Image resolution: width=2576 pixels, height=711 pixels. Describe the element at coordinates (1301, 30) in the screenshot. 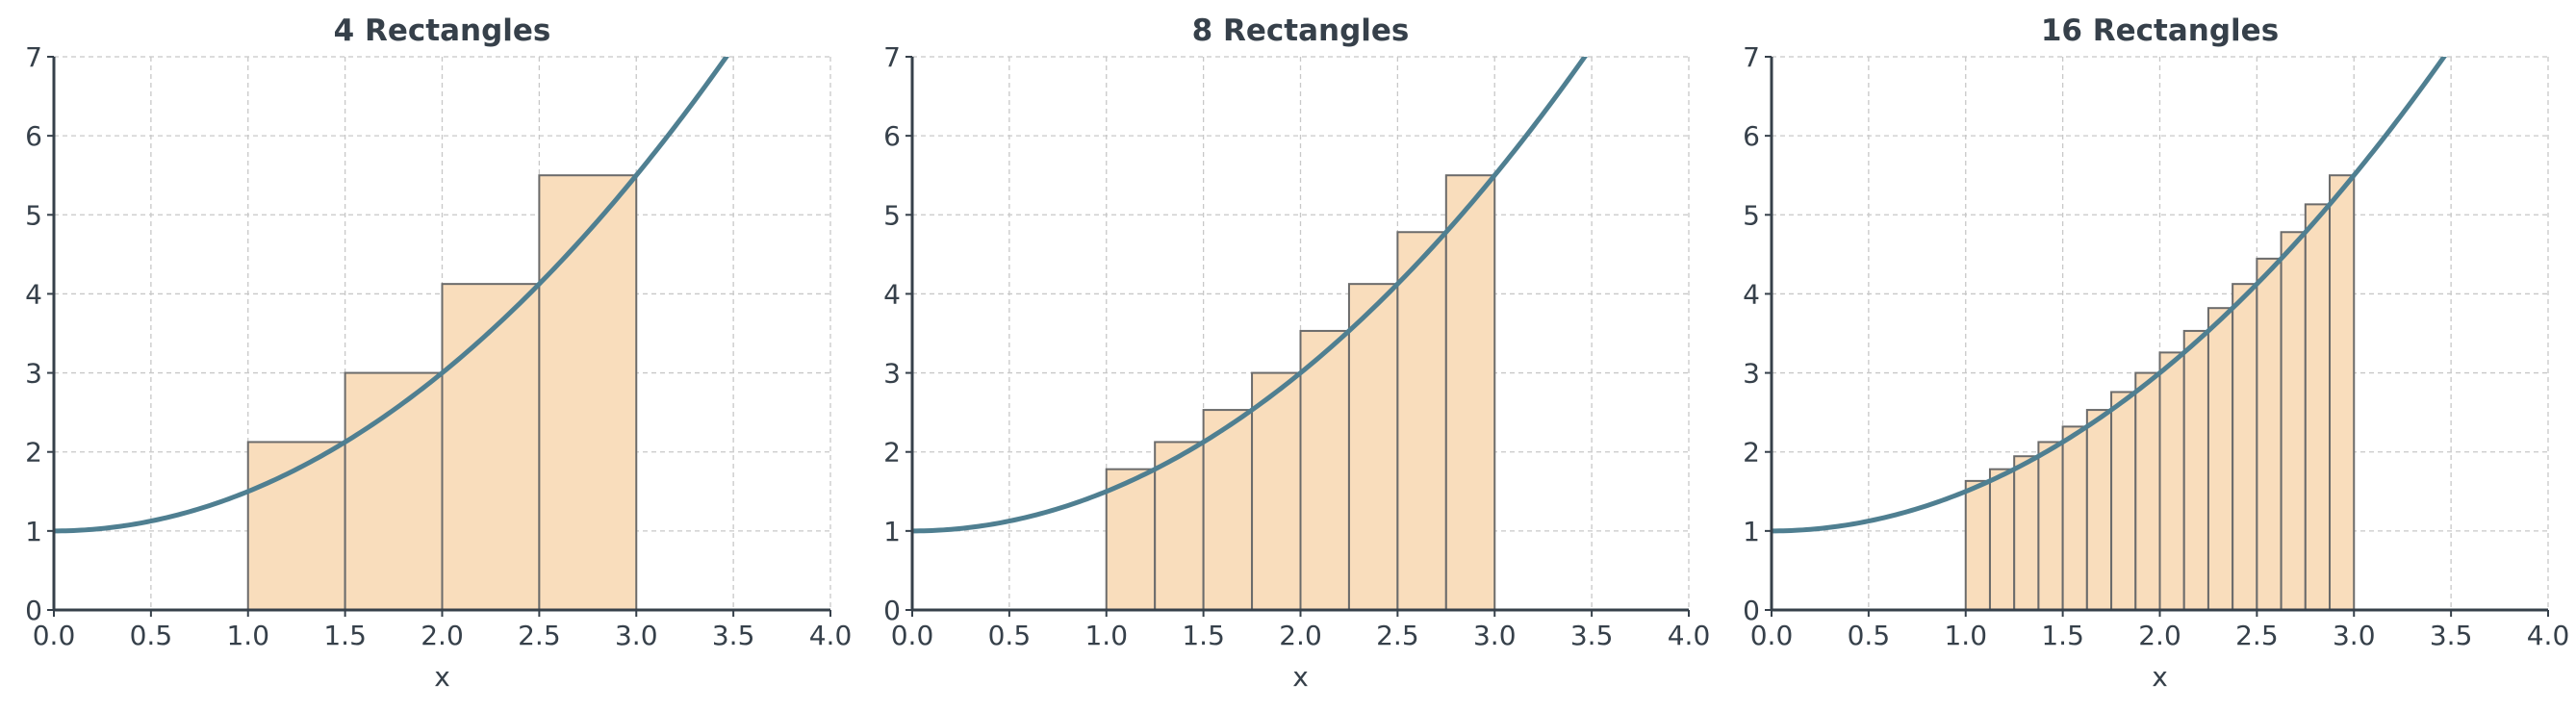

I see `chart-title: 8 Rectangles` at that location.